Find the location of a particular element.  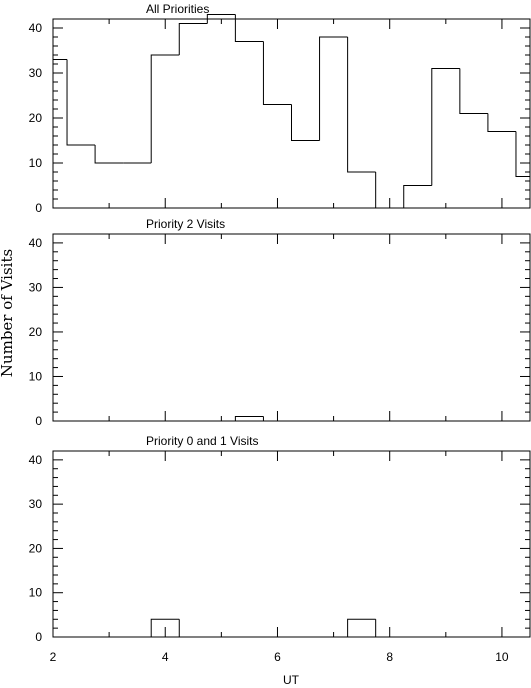

x-tick-label: 8 is located at coordinates (389, 657).